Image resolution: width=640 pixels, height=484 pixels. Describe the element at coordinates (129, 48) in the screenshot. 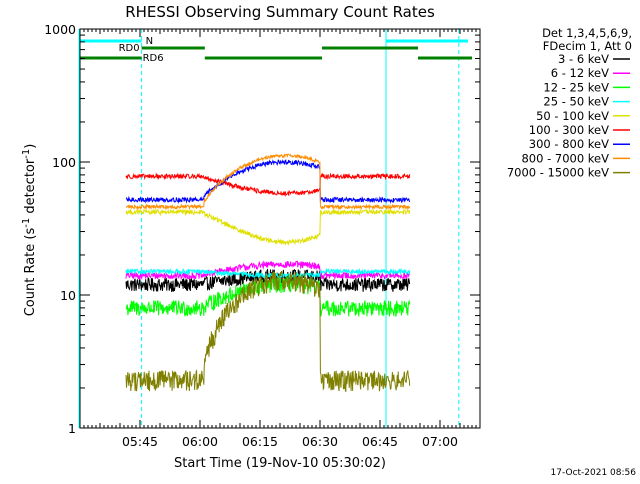

I see `rd0-flag-label: RD0` at that location.